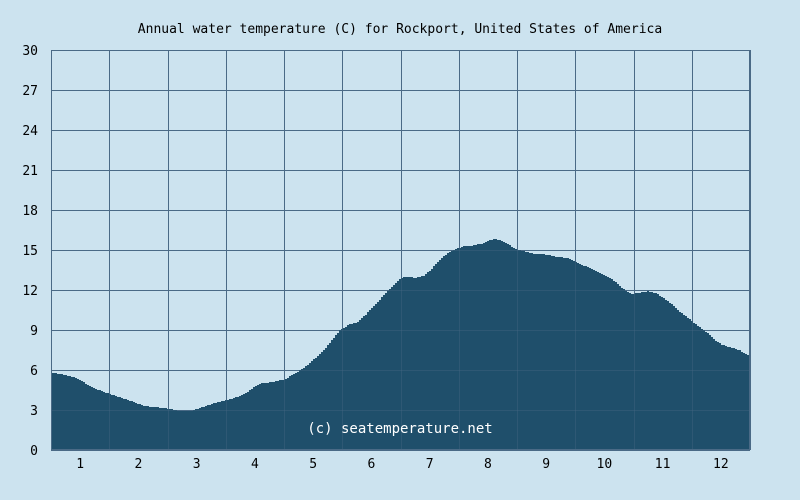  I want to click on x-tick-label: 6, so click(371, 464).